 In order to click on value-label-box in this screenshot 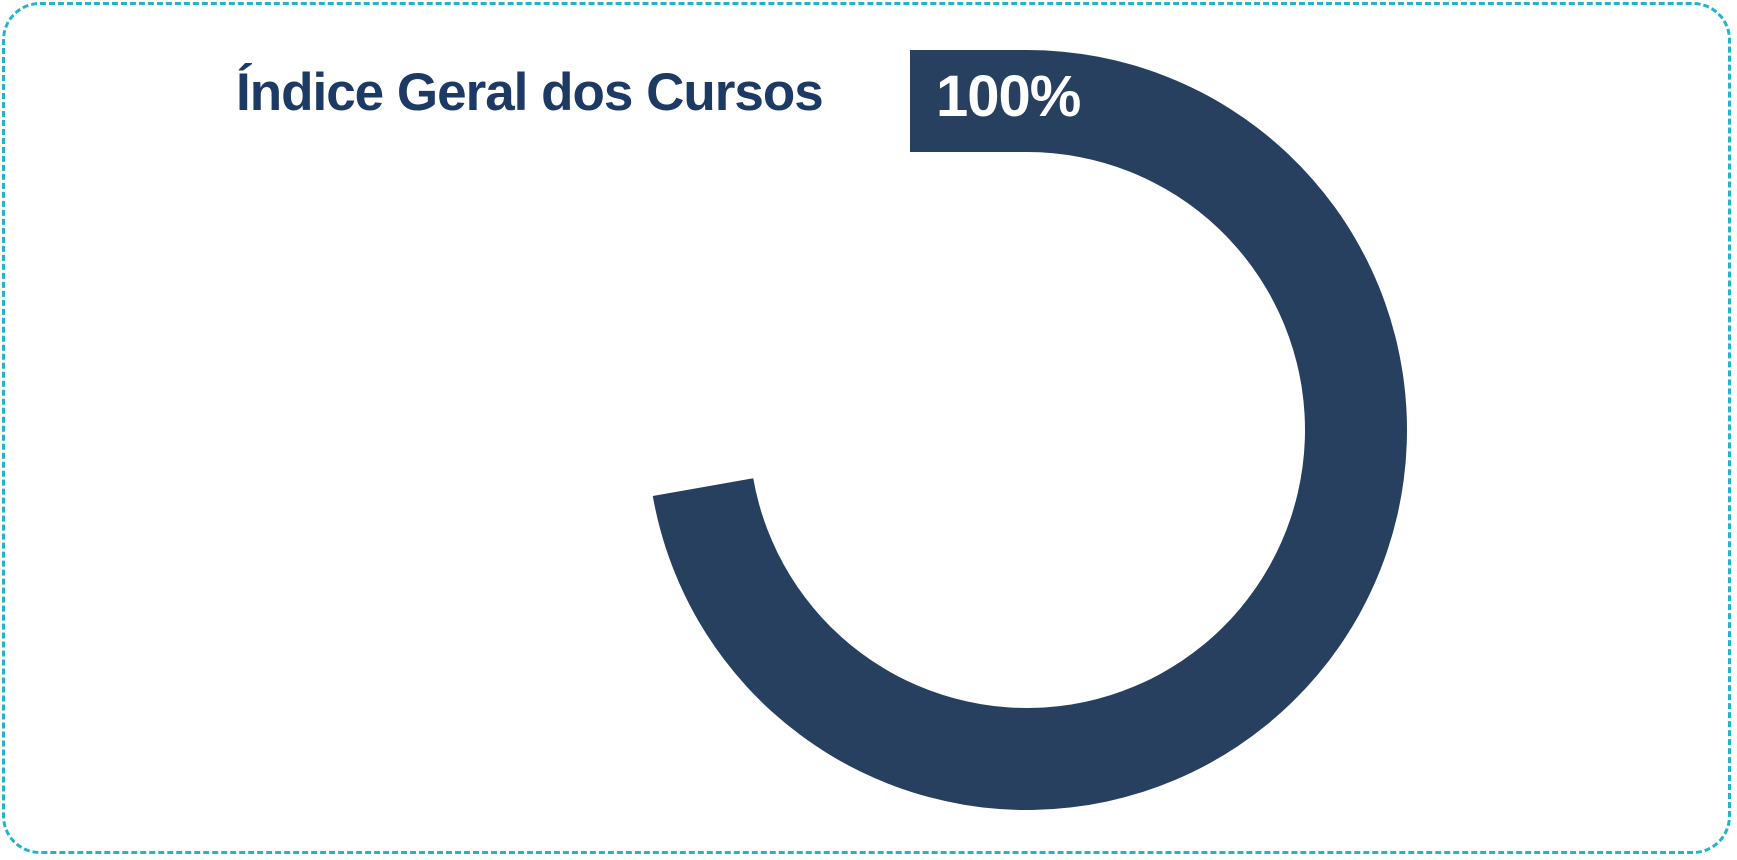, I will do `click(968, 101)`.